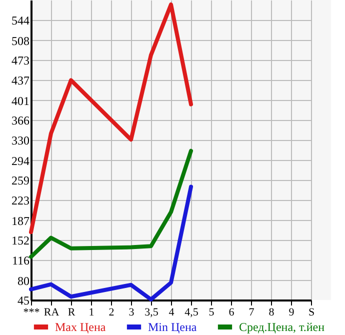 The width and height of the screenshot is (345, 335). What do you see at coordinates (231, 312) in the screenshot?
I see `x-tick-label: 6` at bounding box center [231, 312].